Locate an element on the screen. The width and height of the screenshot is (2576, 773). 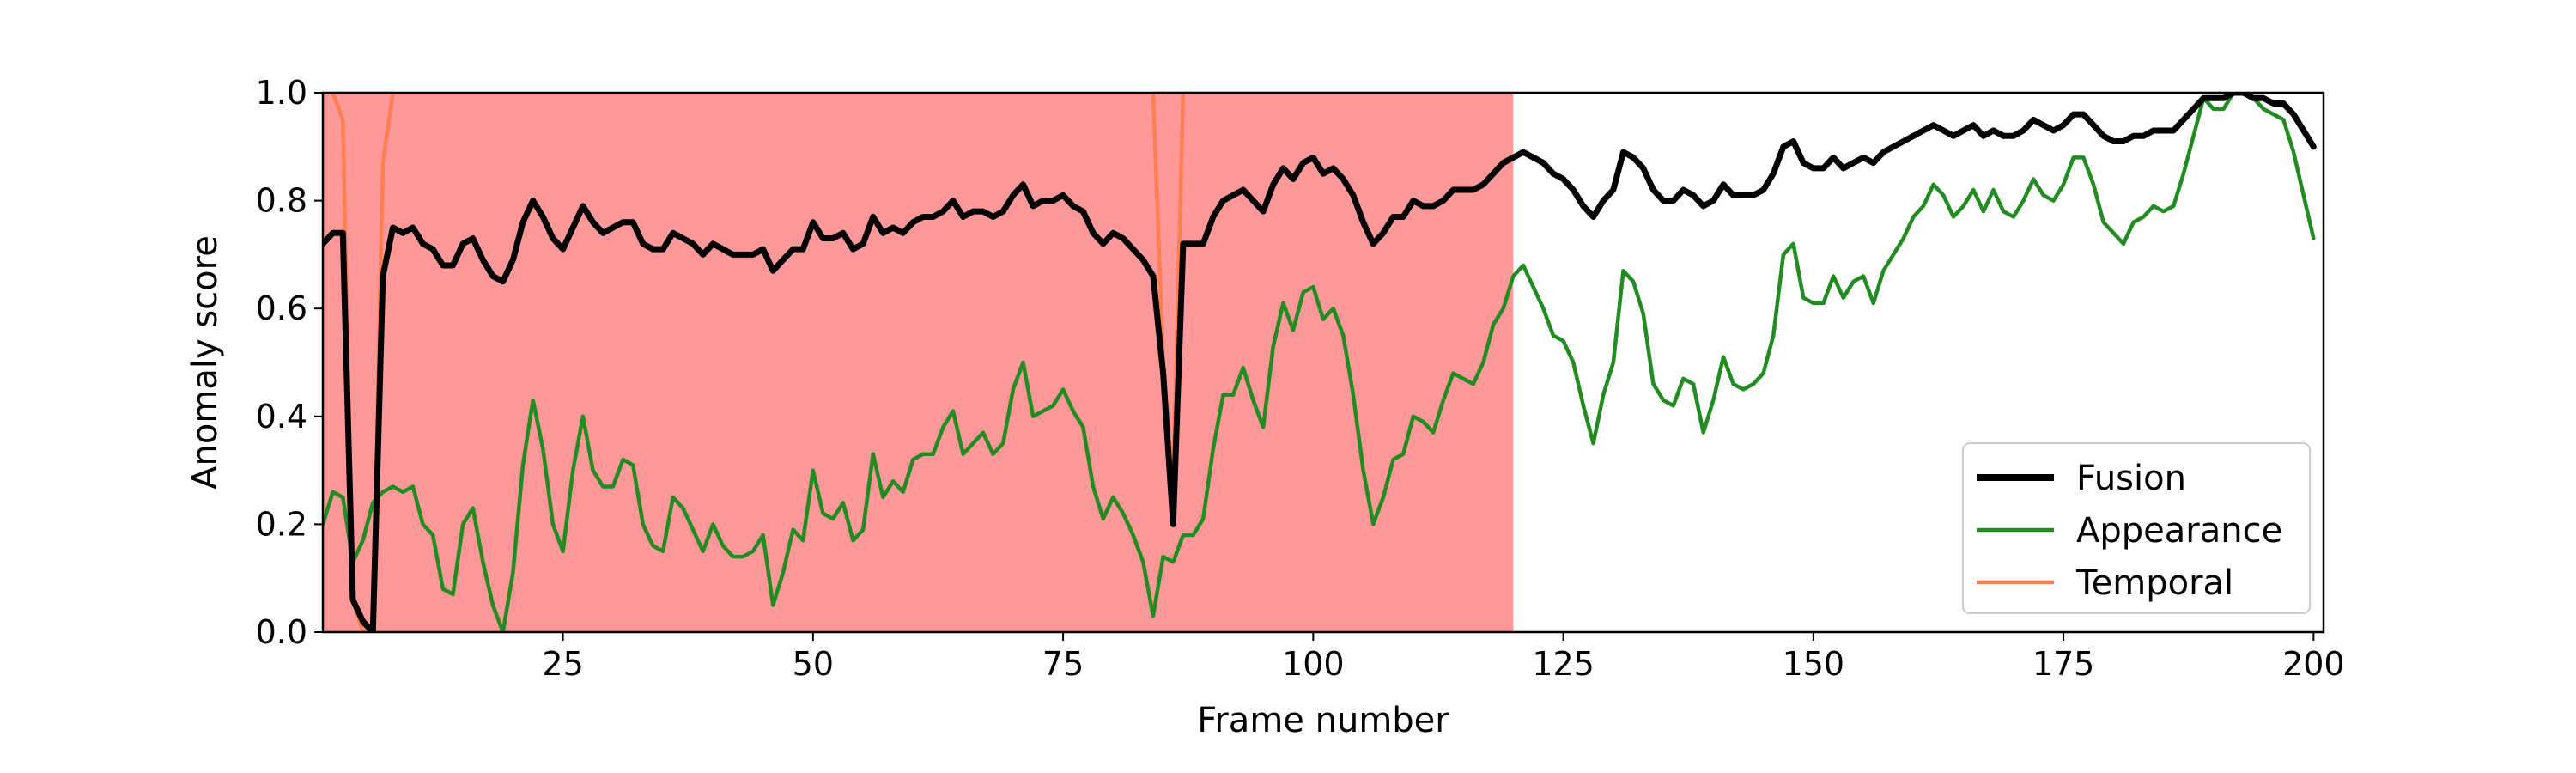
legend-label-temporal: Temporal is located at coordinates (2154, 583).